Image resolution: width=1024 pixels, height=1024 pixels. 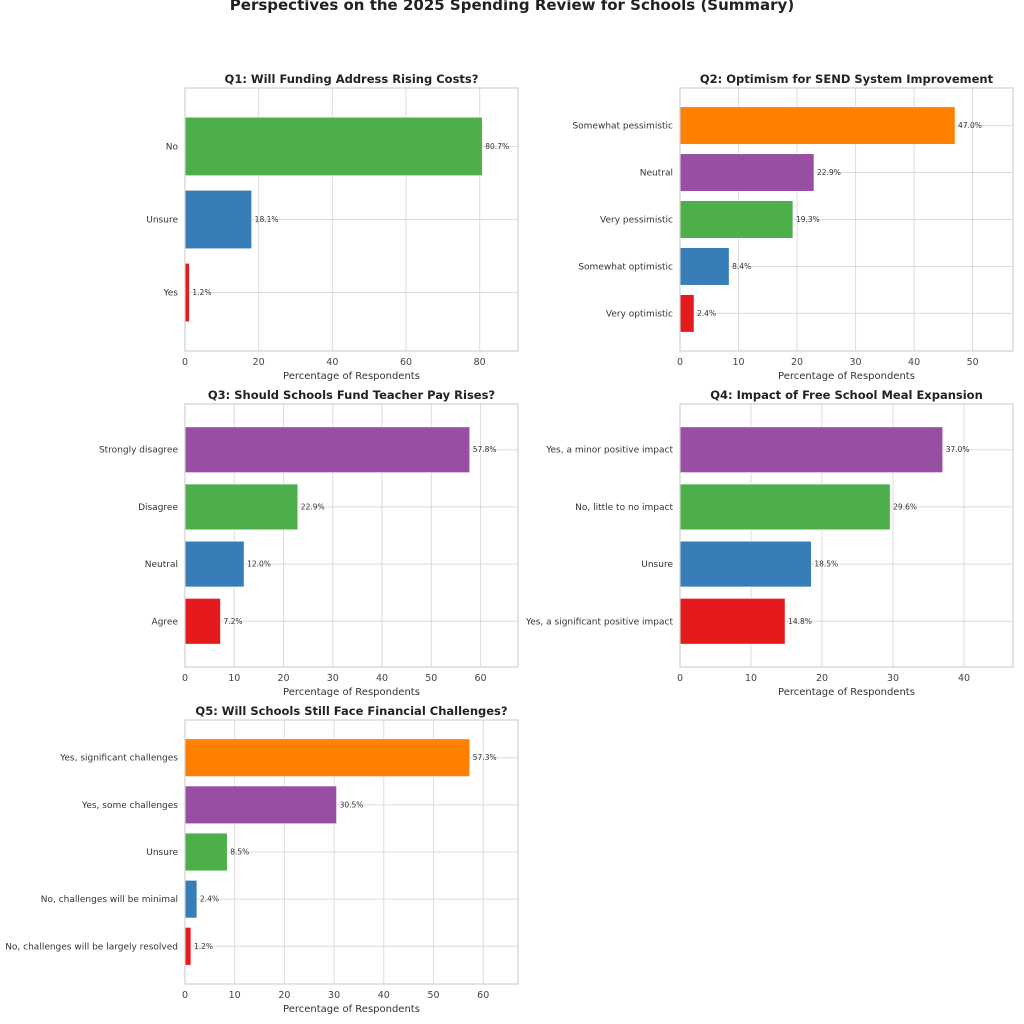 What do you see at coordinates (846, 395) in the screenshot?
I see `chart-title: Q4: Impact of Free School Meal Expansion` at bounding box center [846, 395].